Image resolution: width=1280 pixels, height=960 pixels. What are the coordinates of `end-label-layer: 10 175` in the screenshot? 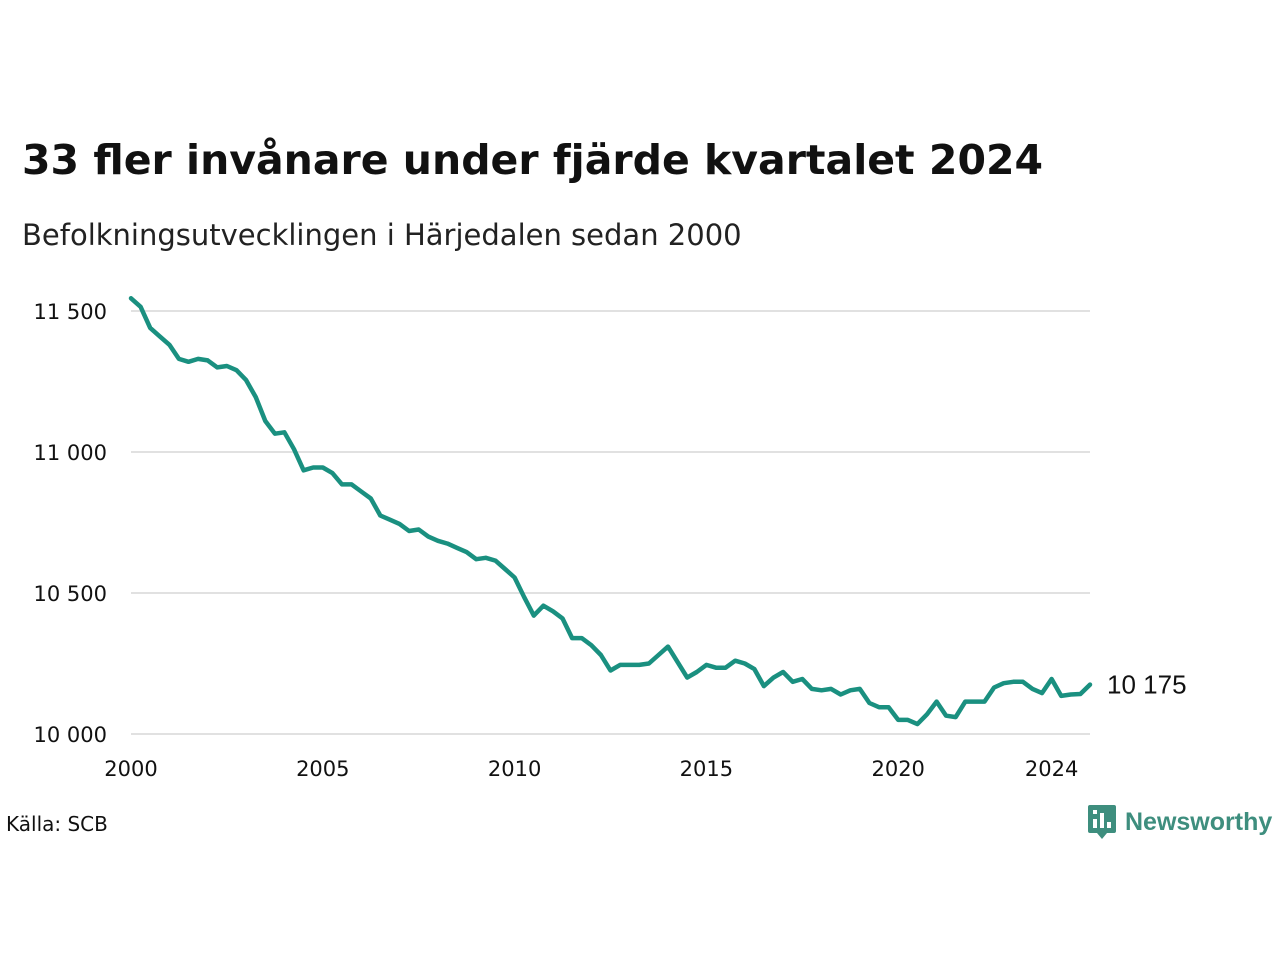 It's located at (1147, 685).